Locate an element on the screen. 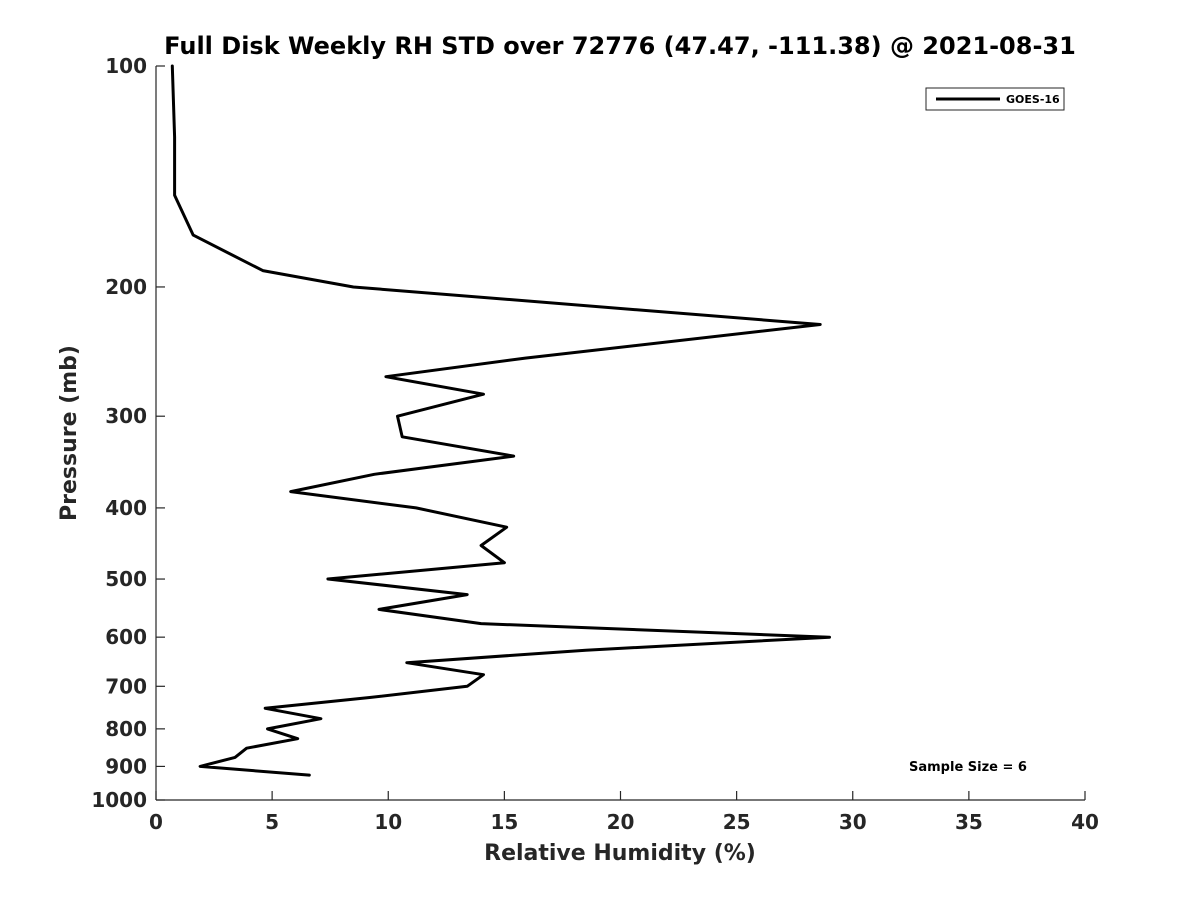 The width and height of the screenshot is (1200, 900). x-tick-label: 25 is located at coordinates (737, 822).